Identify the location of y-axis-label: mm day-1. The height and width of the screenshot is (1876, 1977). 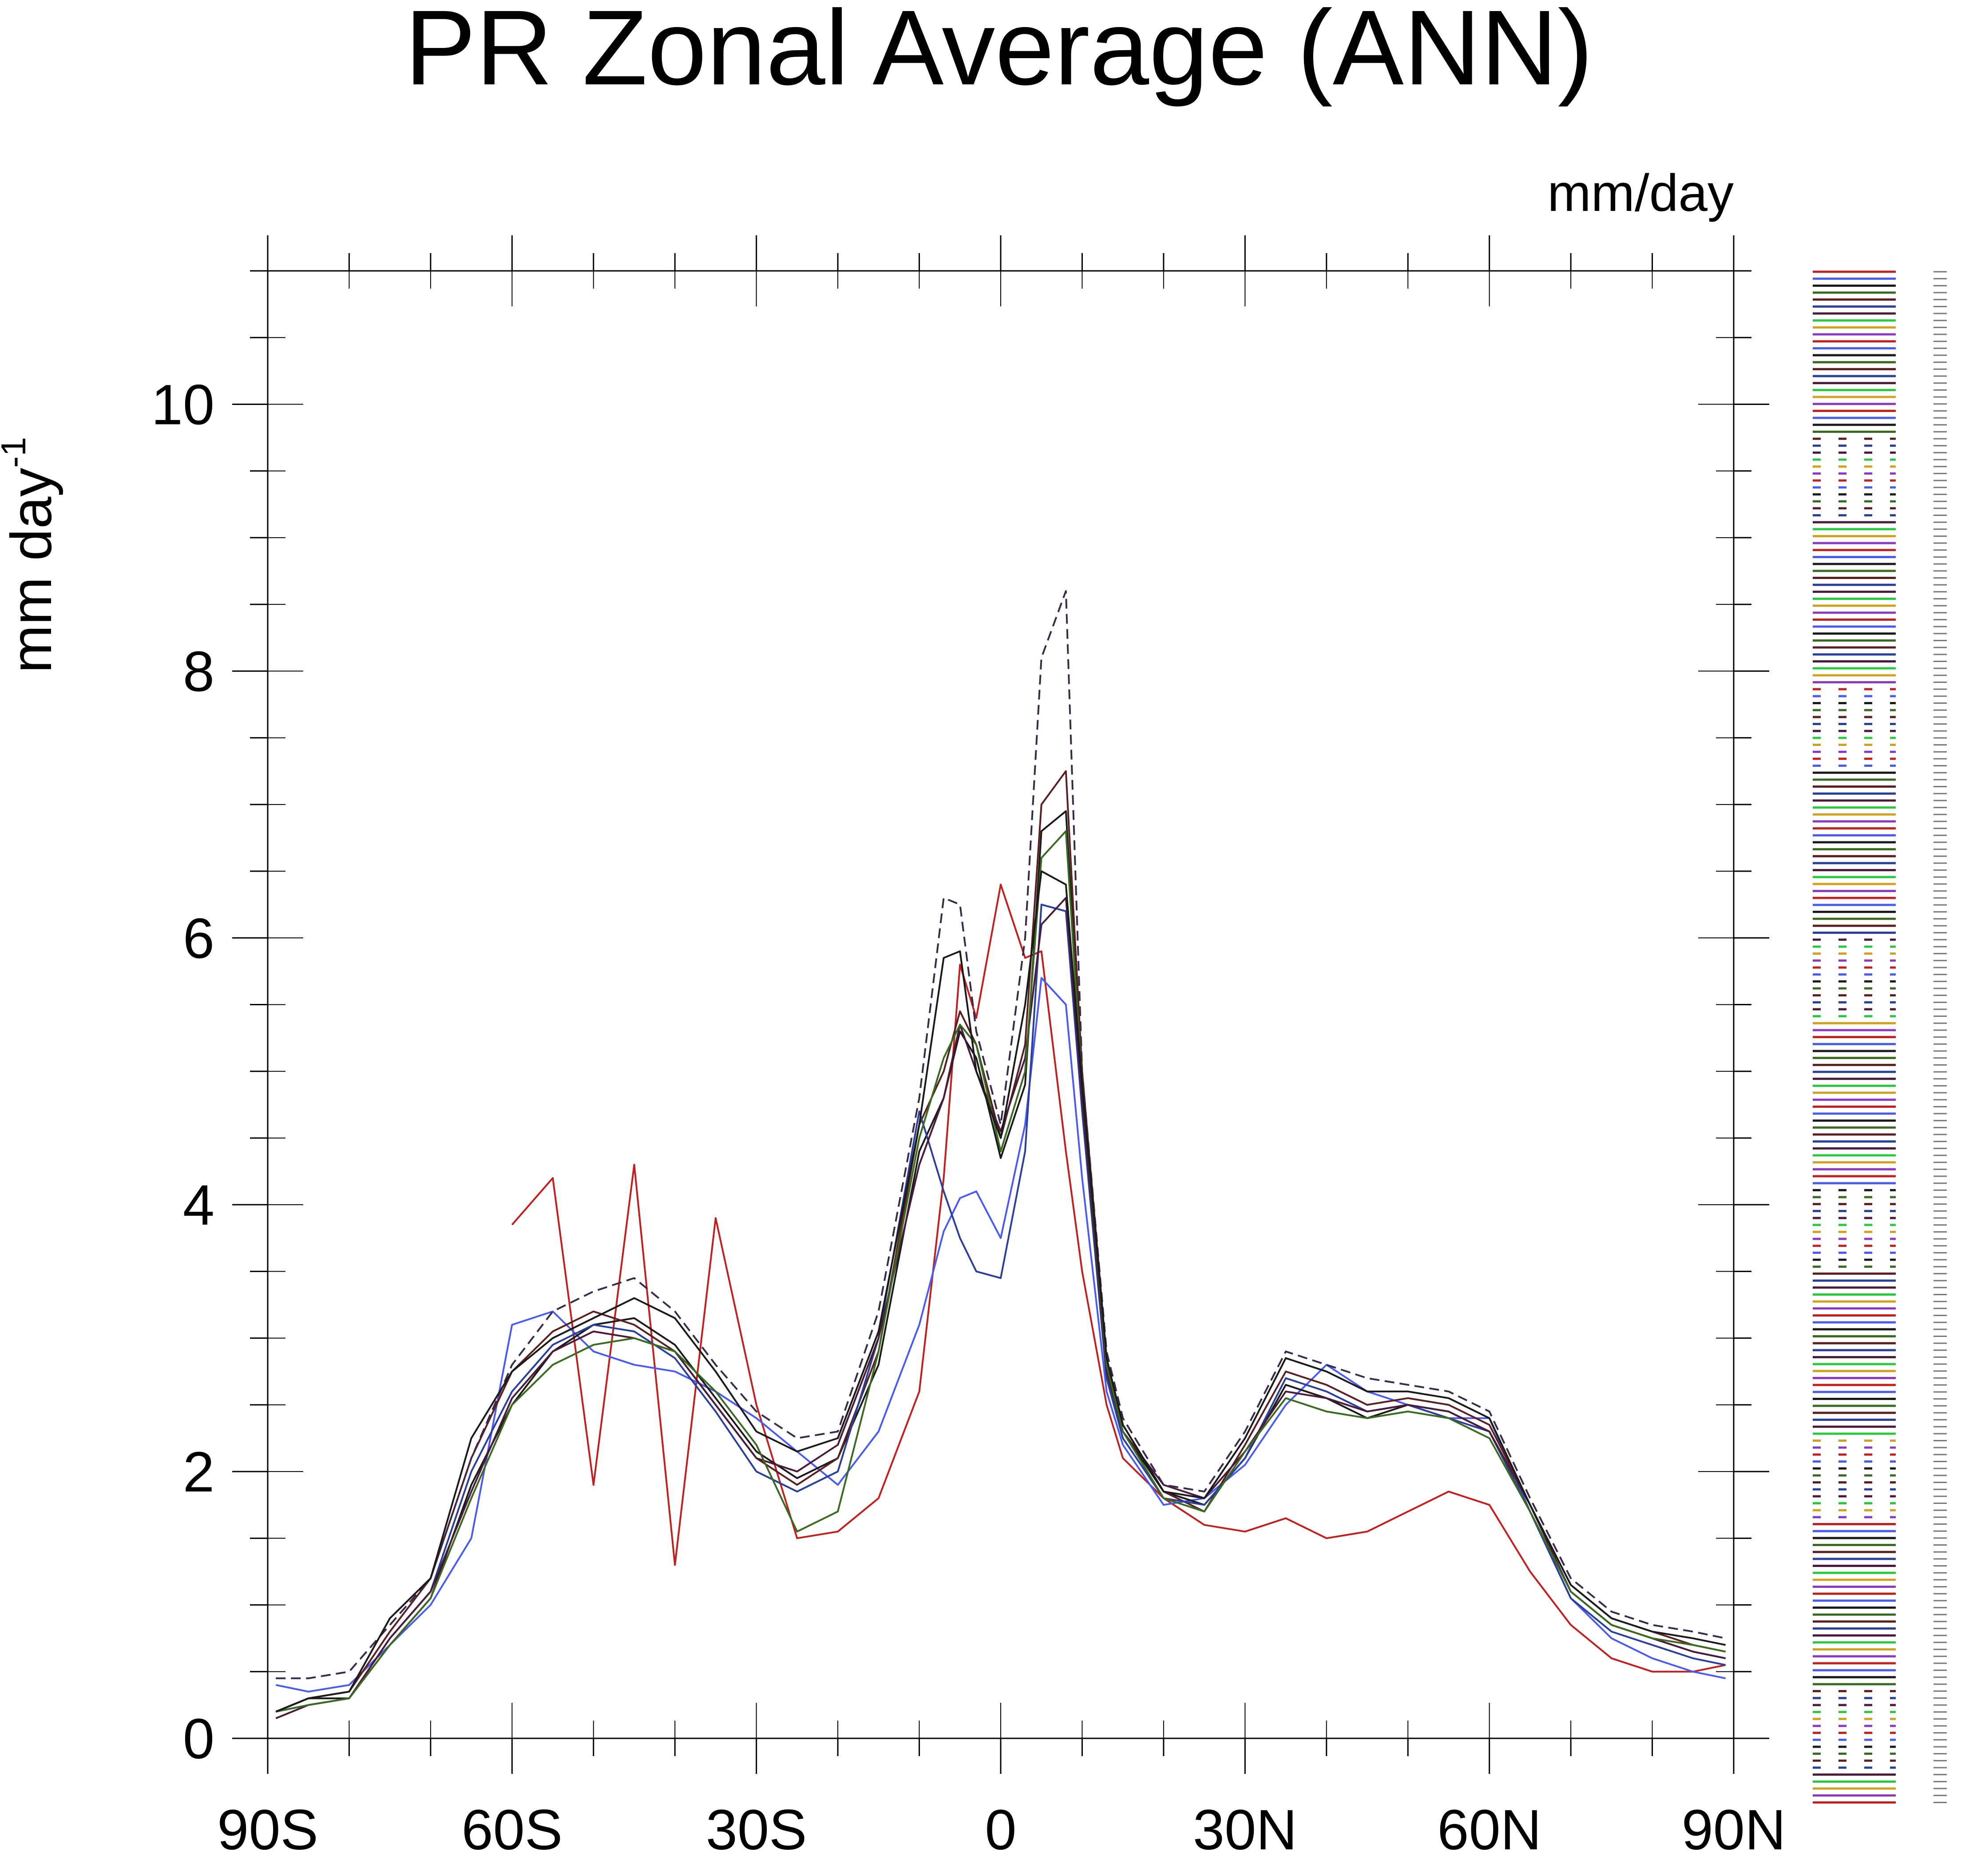
(31, 555).